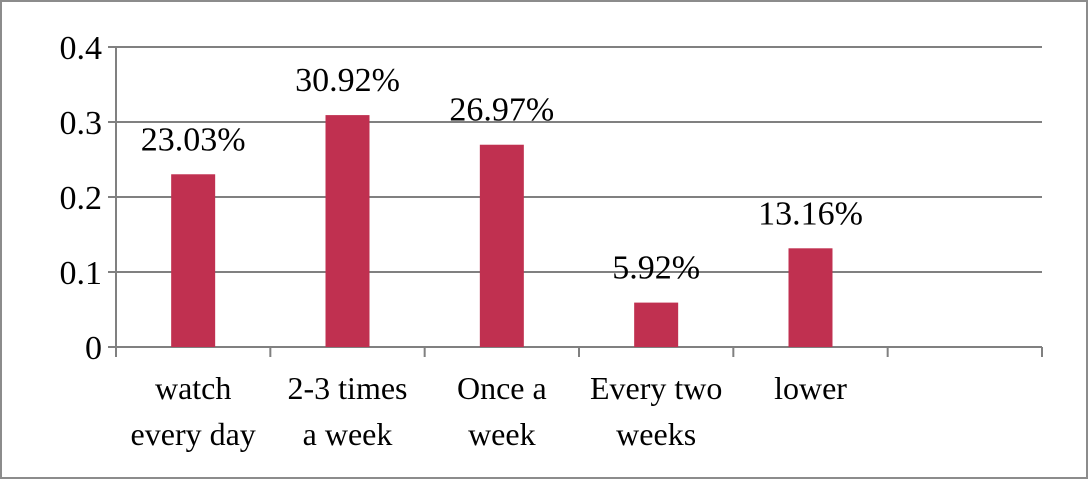 Image resolution: width=1088 pixels, height=482 pixels. I want to click on y-tick-label: 0.3, so click(81, 123).